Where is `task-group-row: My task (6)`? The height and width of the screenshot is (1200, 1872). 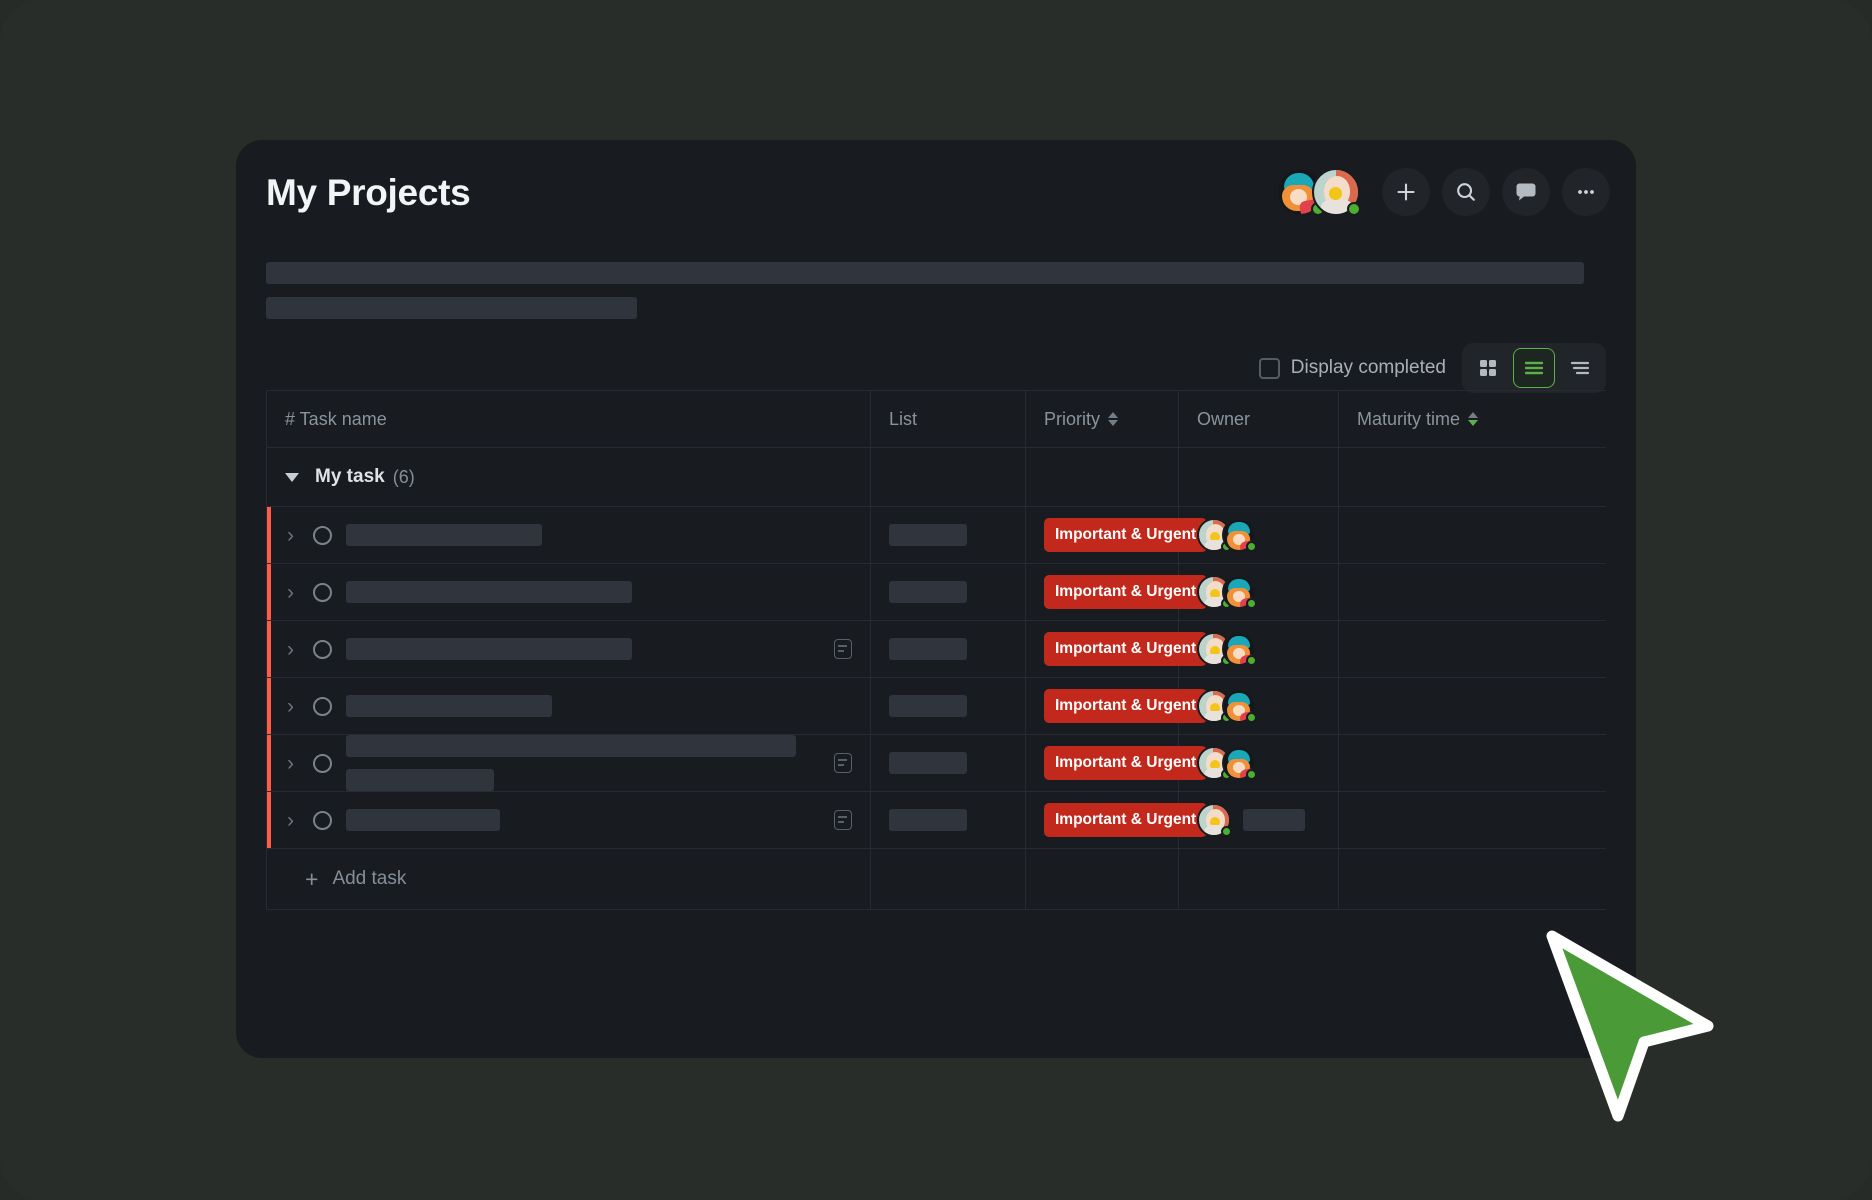
task-group-row: My task (6) is located at coordinates (936, 477).